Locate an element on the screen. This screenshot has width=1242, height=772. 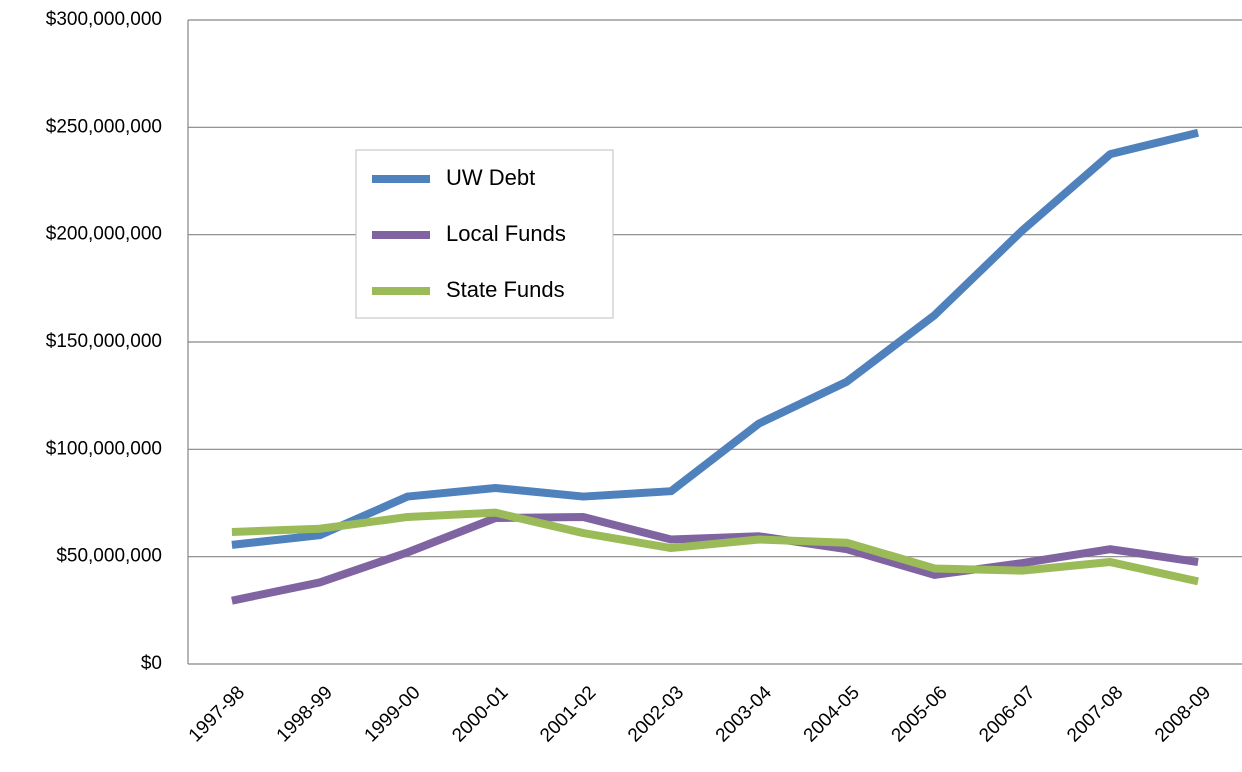
legend-label: UW Debt is located at coordinates (490, 177).